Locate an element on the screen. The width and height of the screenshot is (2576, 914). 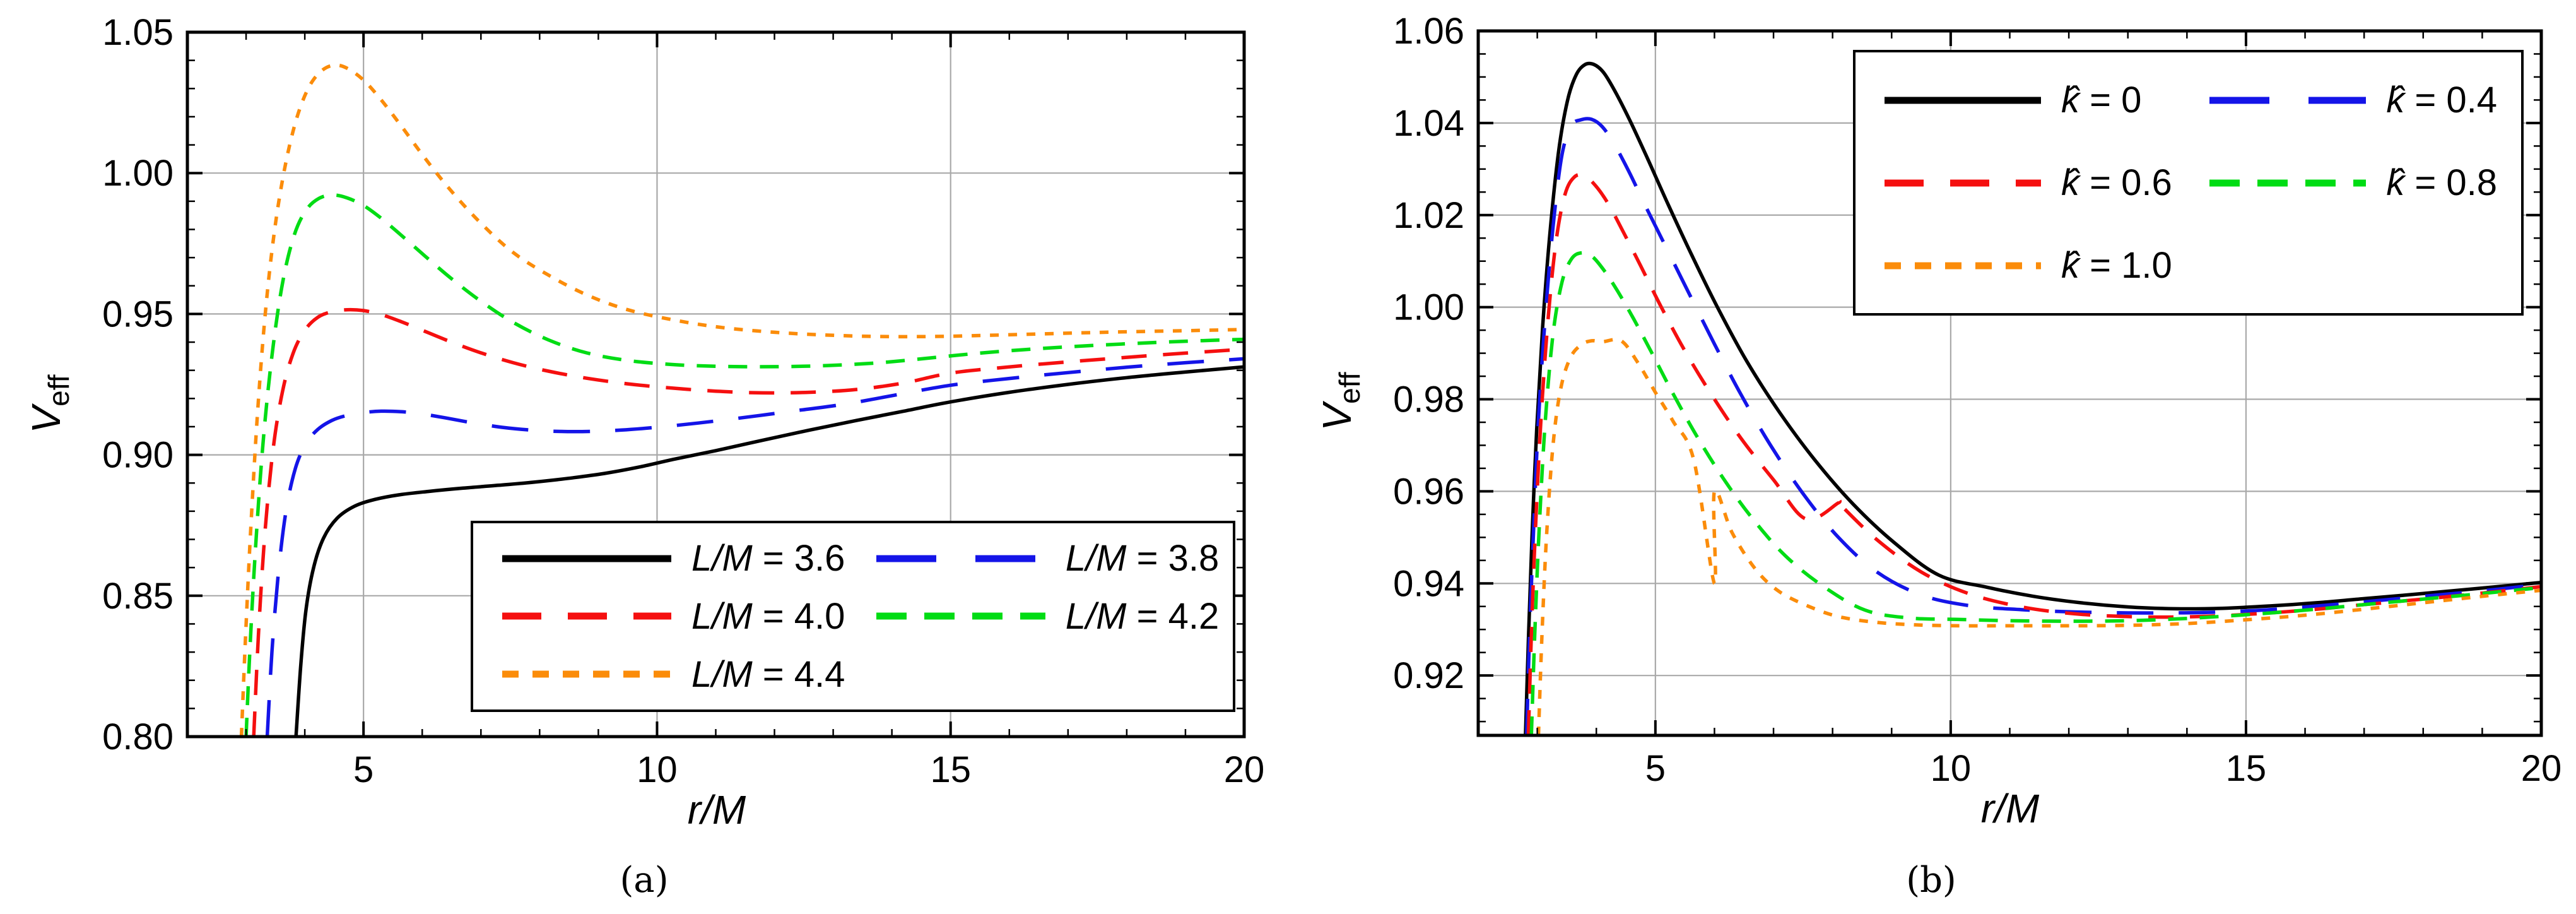
legend-item: k̂ = 0.4 is located at coordinates (2358, 100).